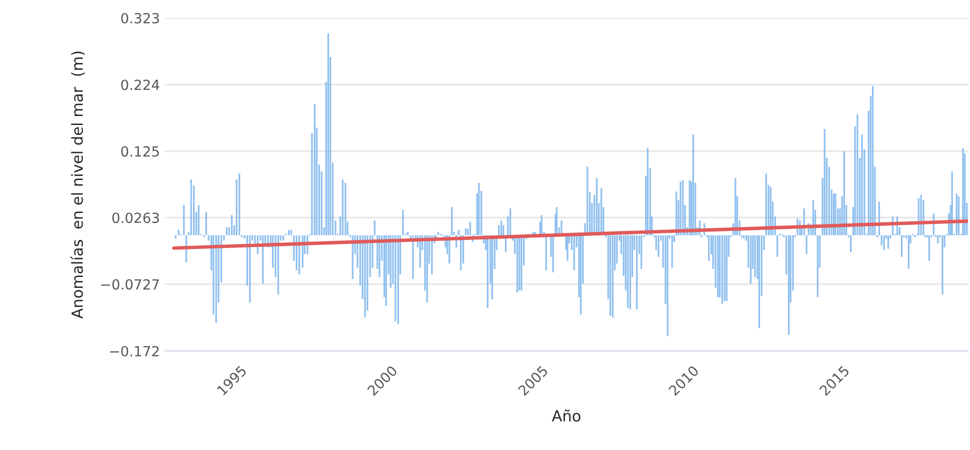  What do you see at coordinates (130, 284) in the screenshot?
I see `y-tick-label: −0.0727` at bounding box center [130, 284].